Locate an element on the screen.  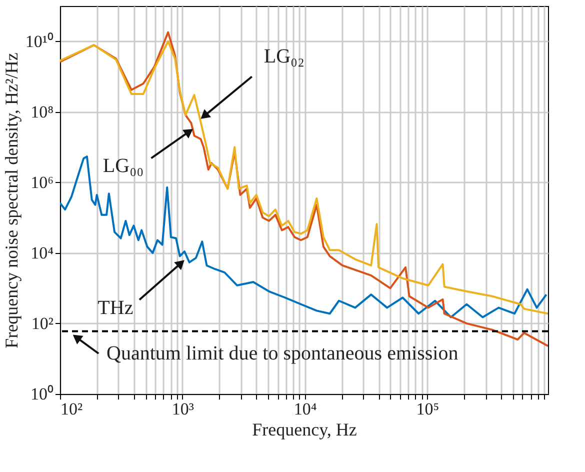
y-tick-label: 10⁴ is located at coordinates (42, 252).